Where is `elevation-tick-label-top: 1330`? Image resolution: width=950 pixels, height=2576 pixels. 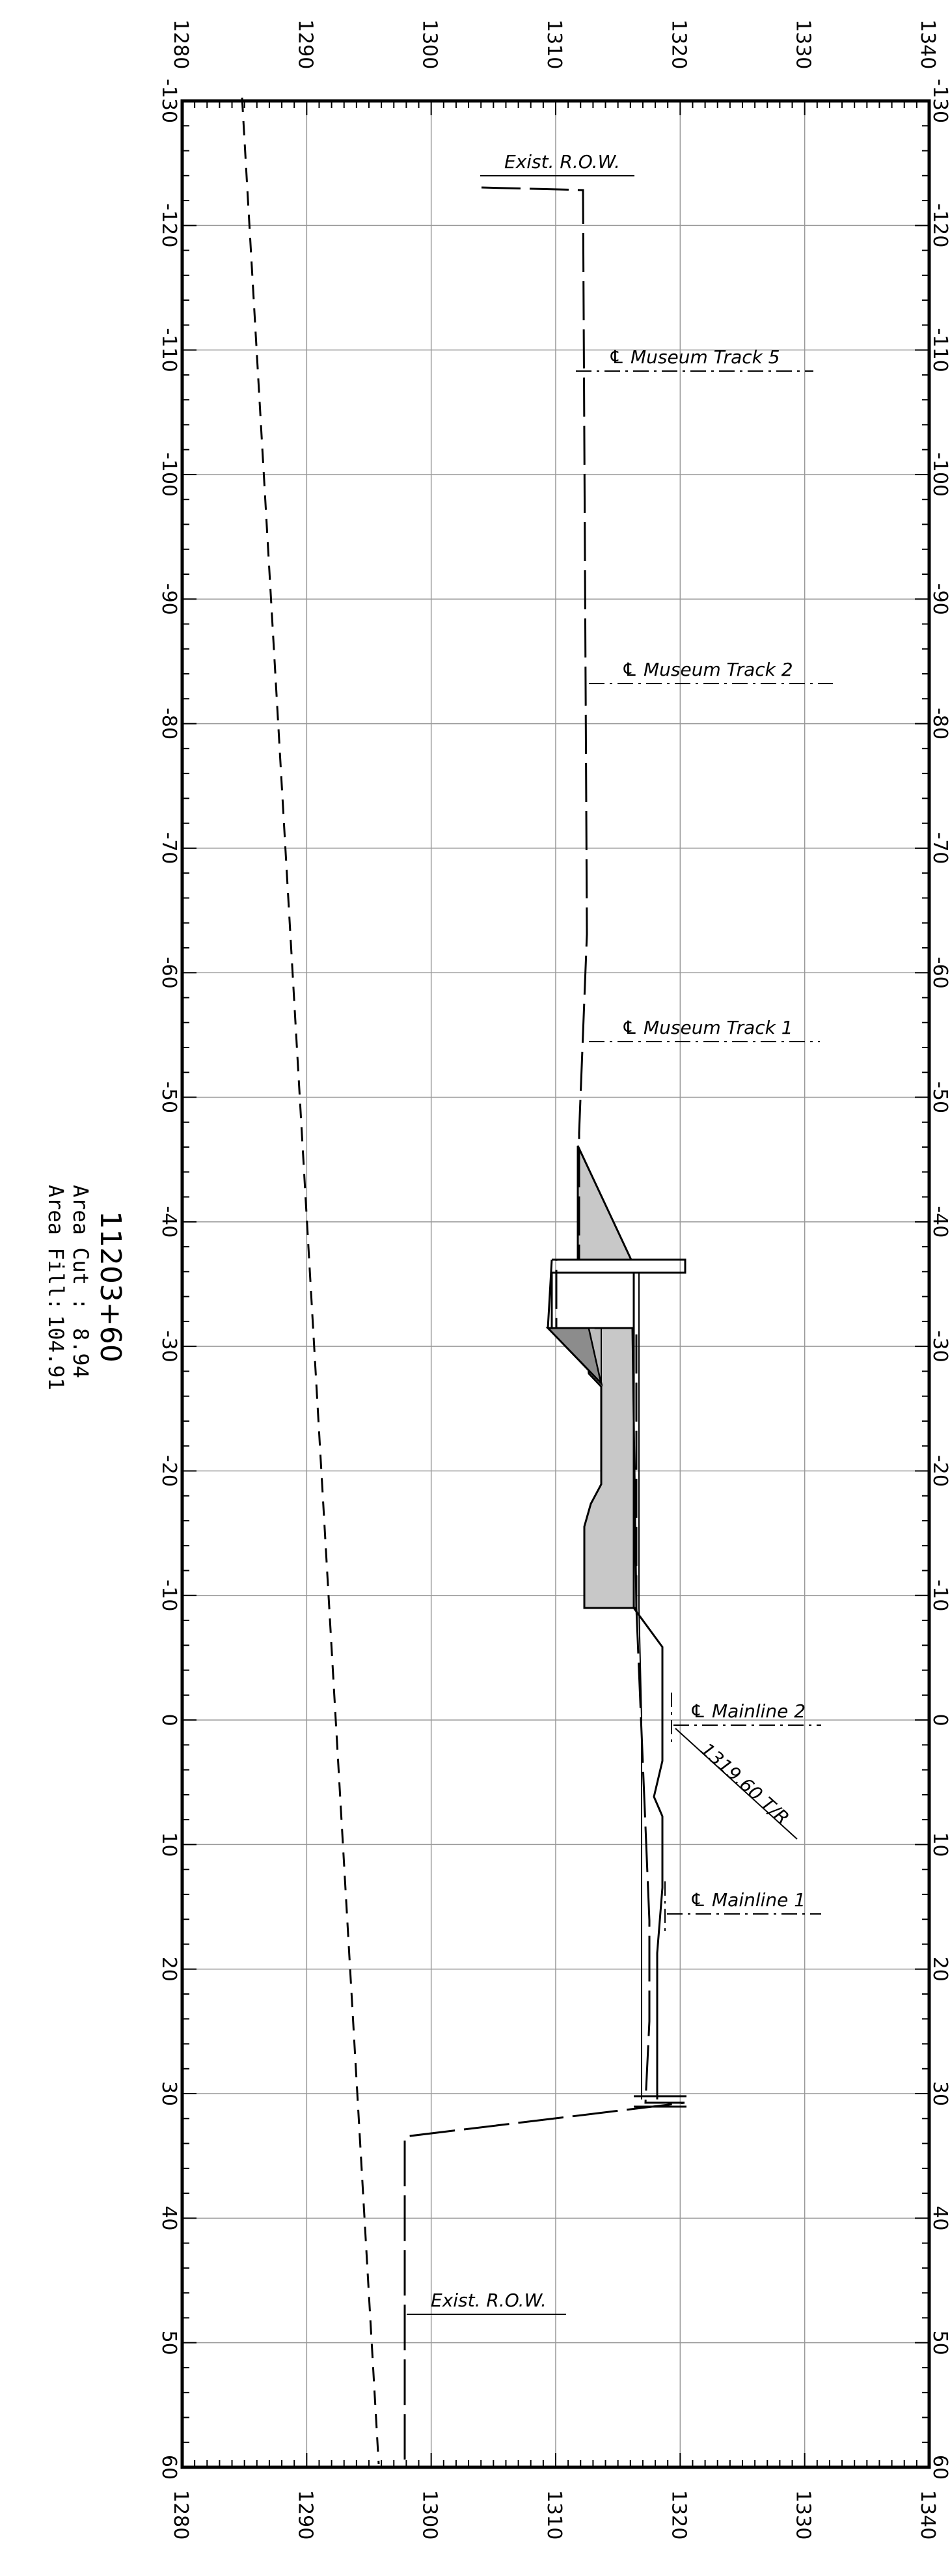 elevation-tick-label-top: 1330 is located at coordinates (803, 44).